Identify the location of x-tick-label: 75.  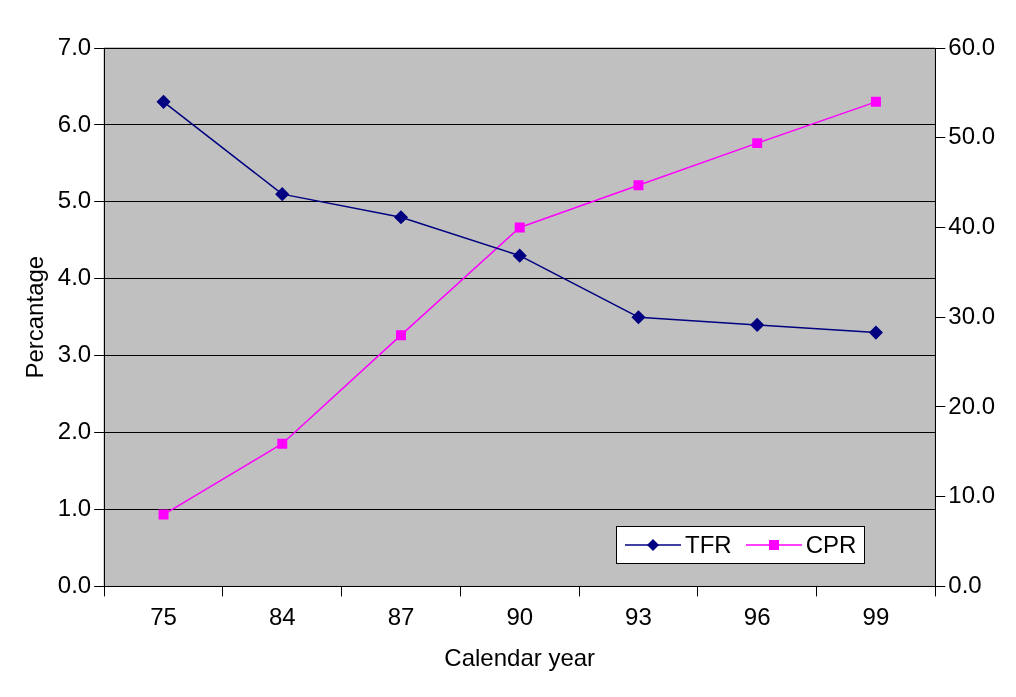
(163, 617).